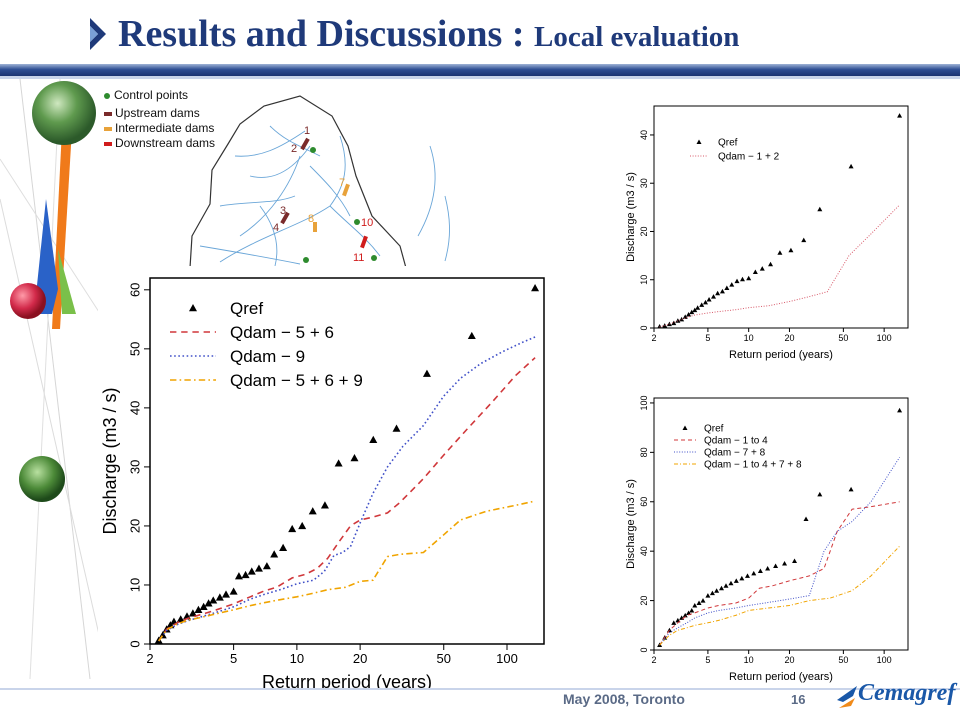 This screenshot has width=960, height=720. I want to click on top-right-y-axis-label: Discharge (m3 / s), so click(631, 217).